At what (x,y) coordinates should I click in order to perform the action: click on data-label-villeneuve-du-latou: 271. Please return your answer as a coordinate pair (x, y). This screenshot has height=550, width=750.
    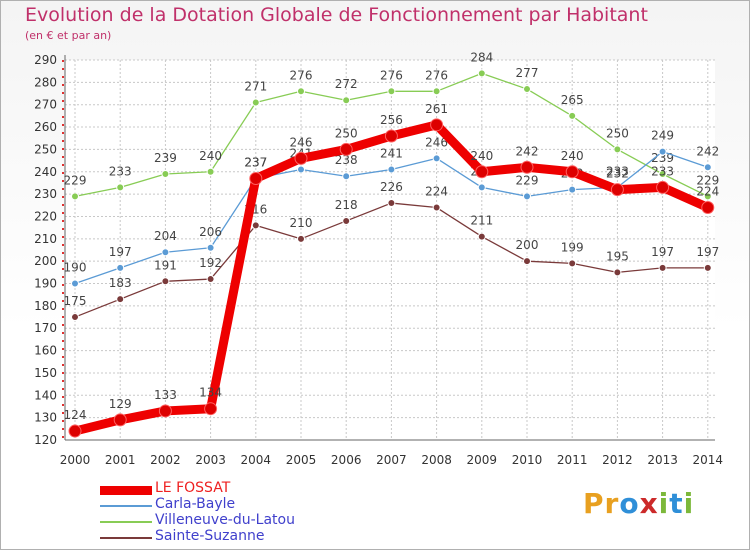
    Looking at the image, I should click on (255, 86).